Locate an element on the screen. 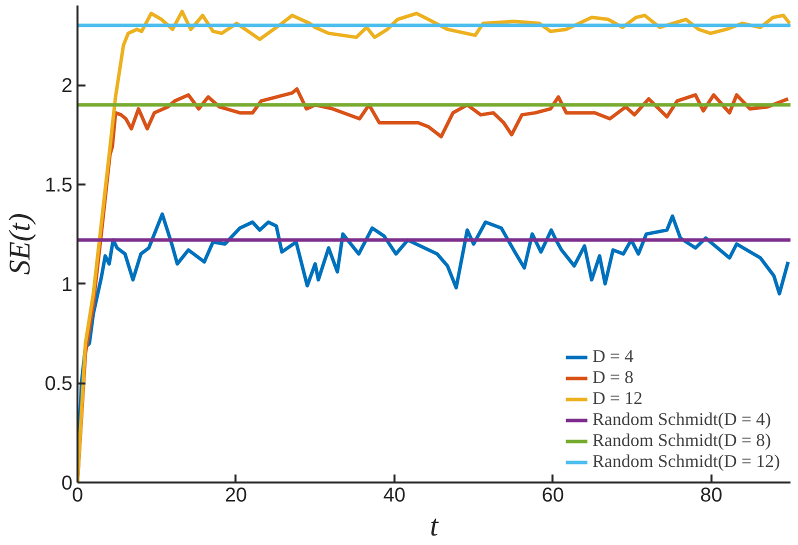  y-tick-label: 1 is located at coordinates (66, 285).